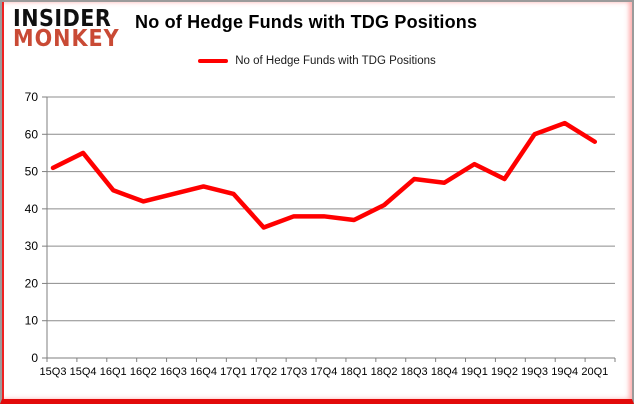 Image resolution: width=634 pixels, height=404 pixels. I want to click on legend: No of Hedge Funds with TDG Positions, so click(317, 61).